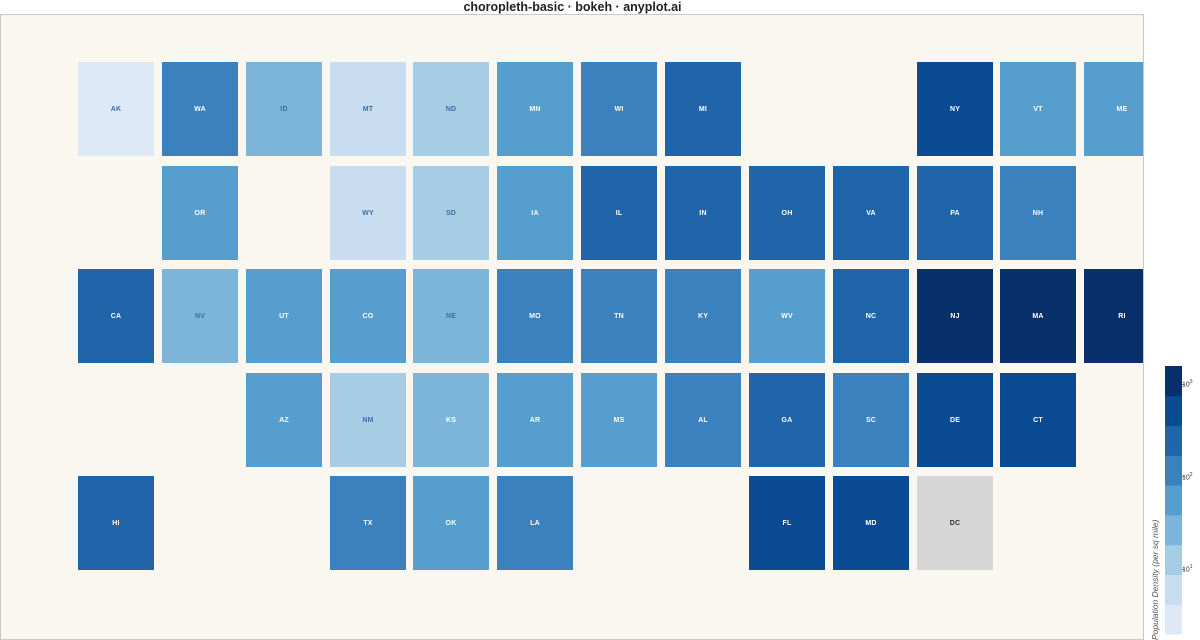  I want to click on state-label: IA, so click(535, 213).